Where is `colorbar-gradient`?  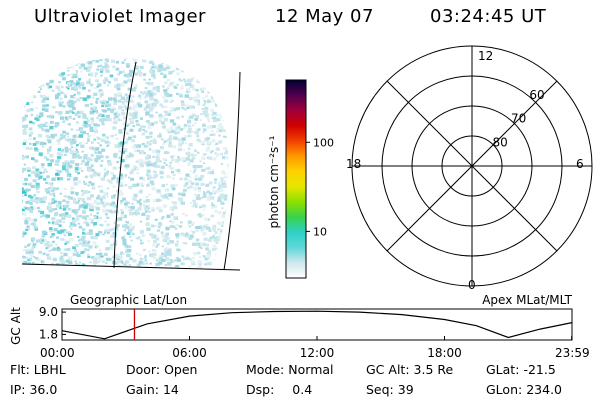
colorbar-gradient is located at coordinates (296, 179).